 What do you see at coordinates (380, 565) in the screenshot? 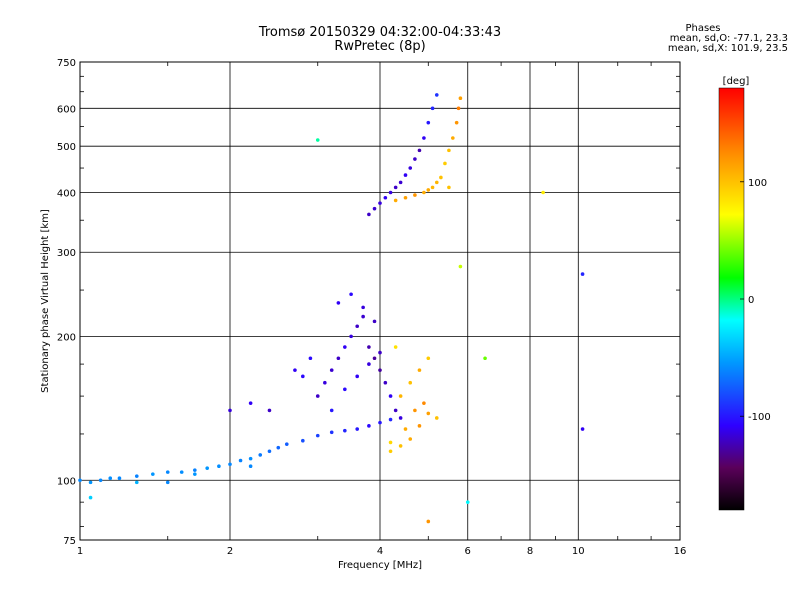
I see `x-axis-label: Frequency [MHz]` at bounding box center [380, 565].